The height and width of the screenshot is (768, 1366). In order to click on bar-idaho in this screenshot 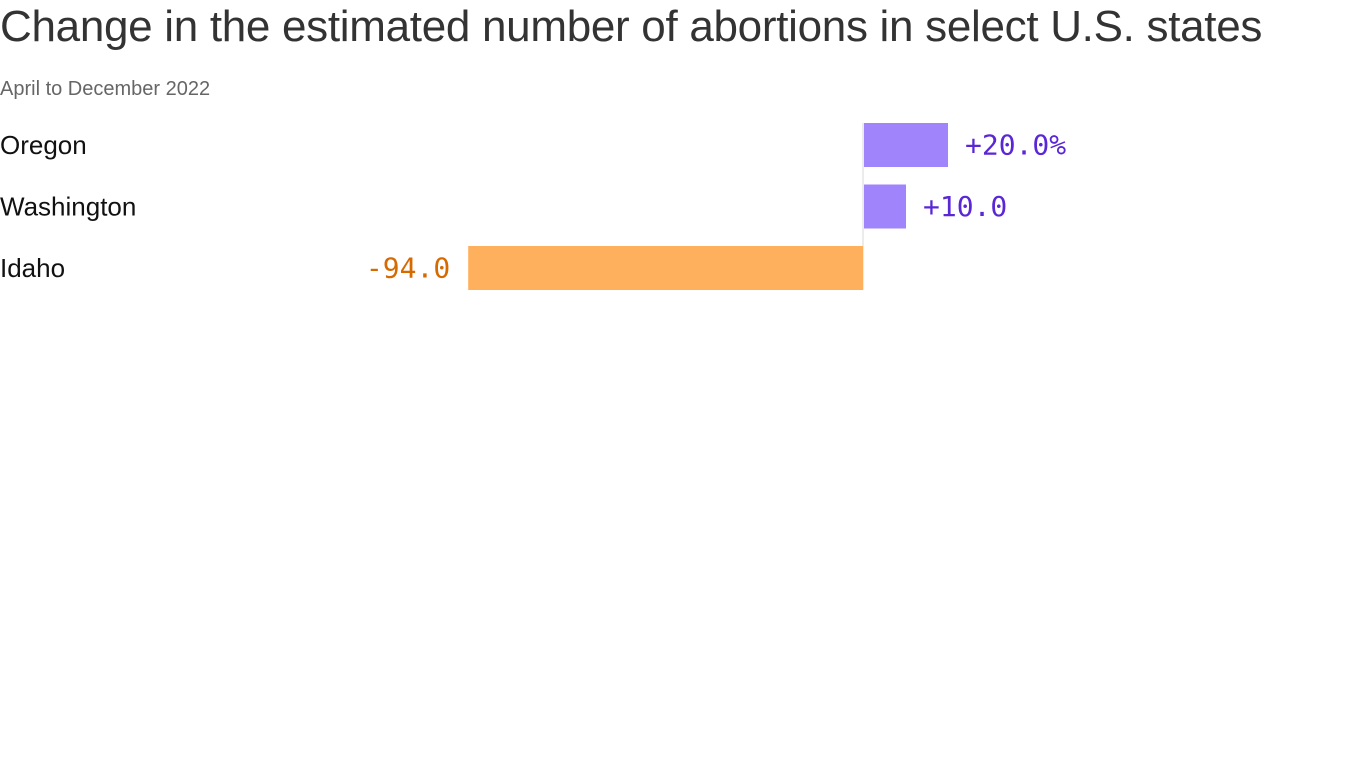, I will do `click(665, 268)`.